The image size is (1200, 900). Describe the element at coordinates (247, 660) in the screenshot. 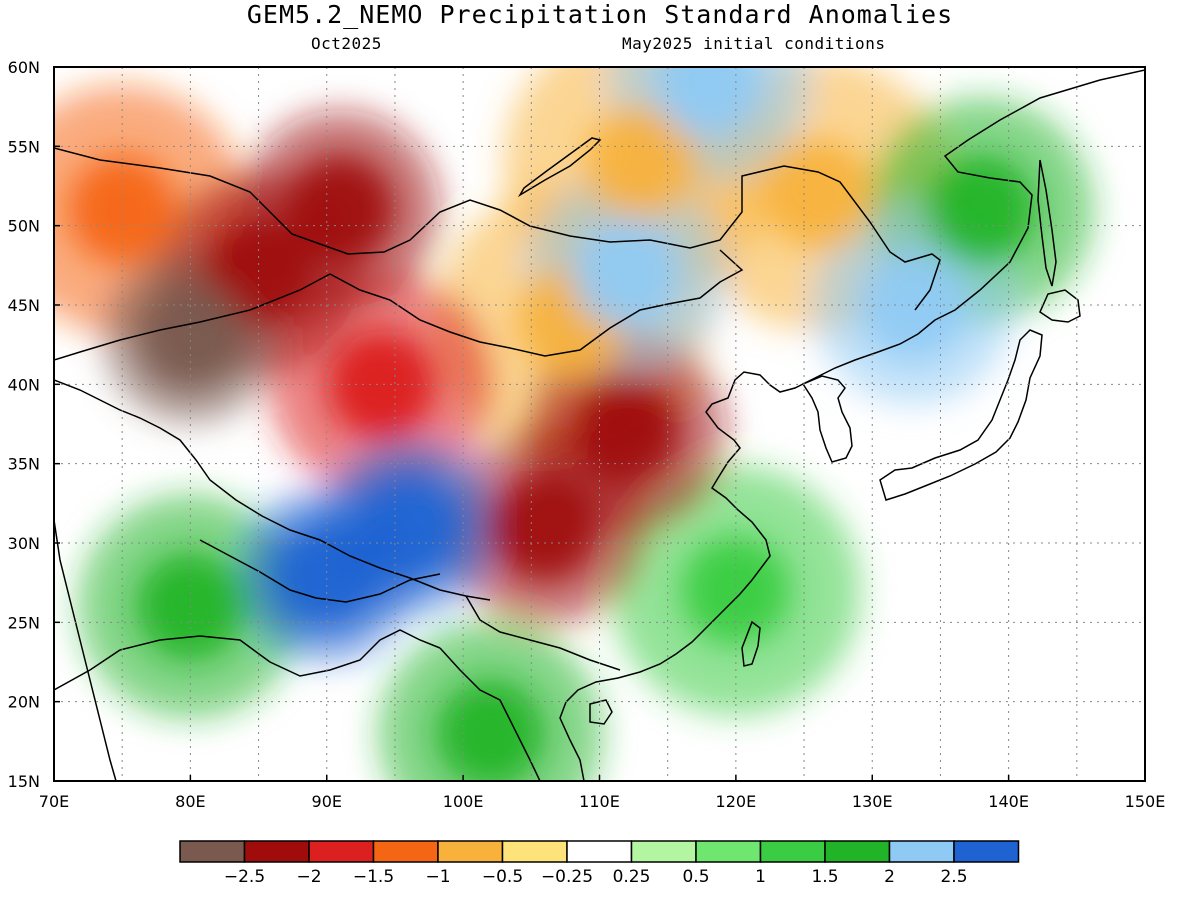

I see `border-south-asia` at that location.